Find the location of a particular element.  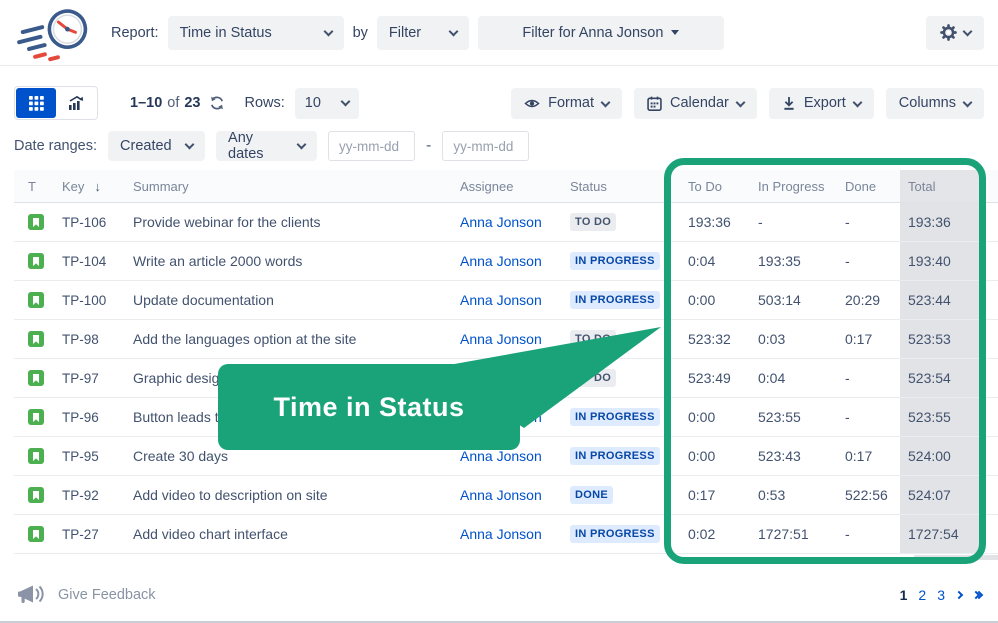

calendar-button: Calendar is located at coordinates (695, 103).